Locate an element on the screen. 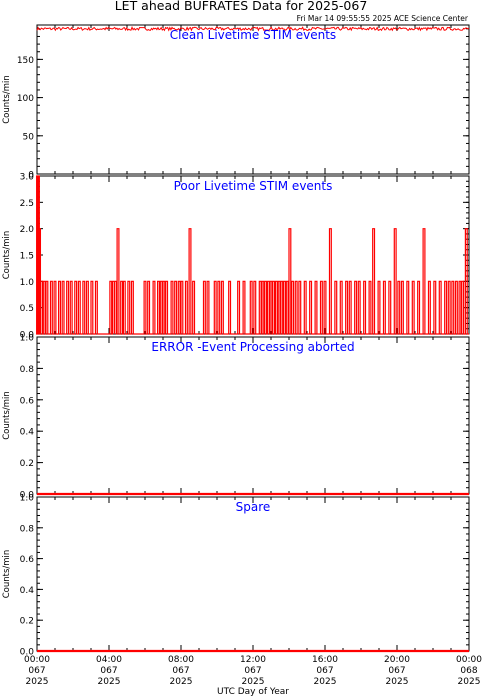 This screenshot has width=482, height=700. y-tick-label: 100 is located at coordinates (25, 99).